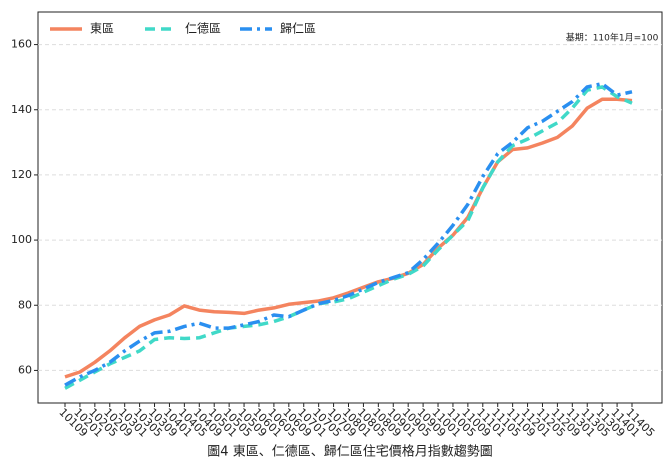 The image size is (671, 470). I want to click on caption: 圖4 東區、仁德區、歸仁區住宅價格月指數趨勢圖, so click(349, 452).